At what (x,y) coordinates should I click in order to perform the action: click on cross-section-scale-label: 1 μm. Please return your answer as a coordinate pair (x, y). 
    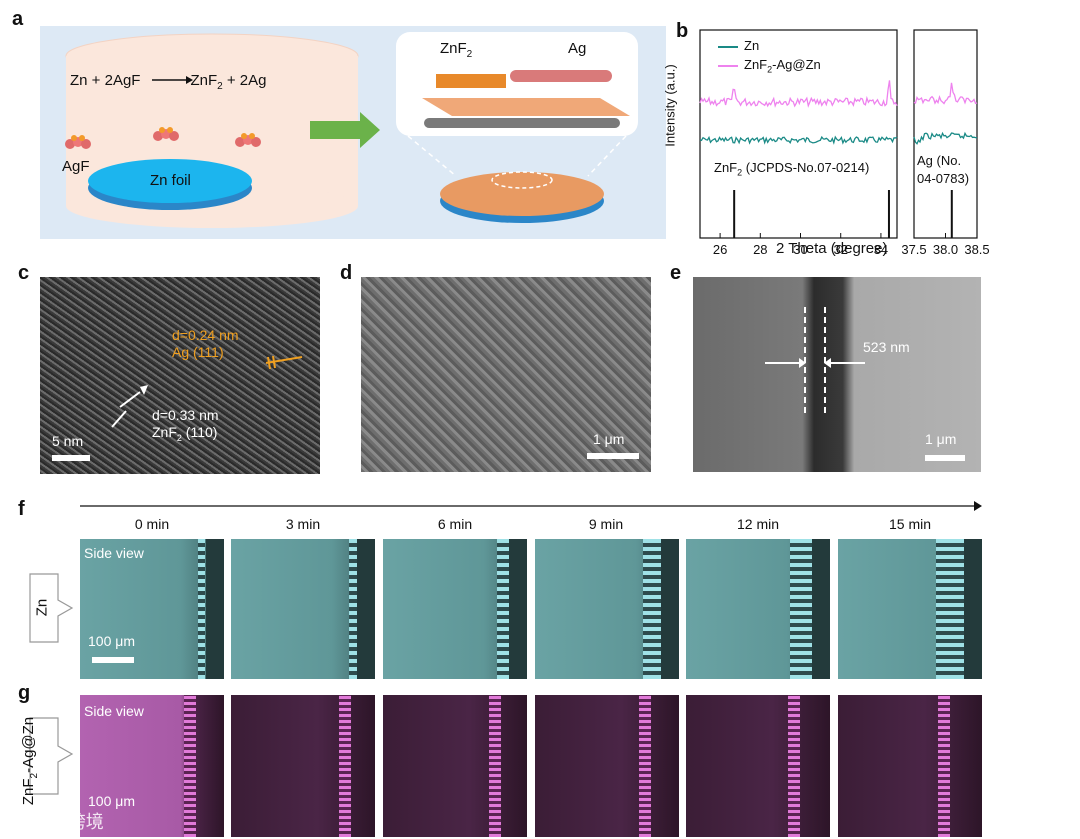
    Looking at the image, I should click on (941, 439).